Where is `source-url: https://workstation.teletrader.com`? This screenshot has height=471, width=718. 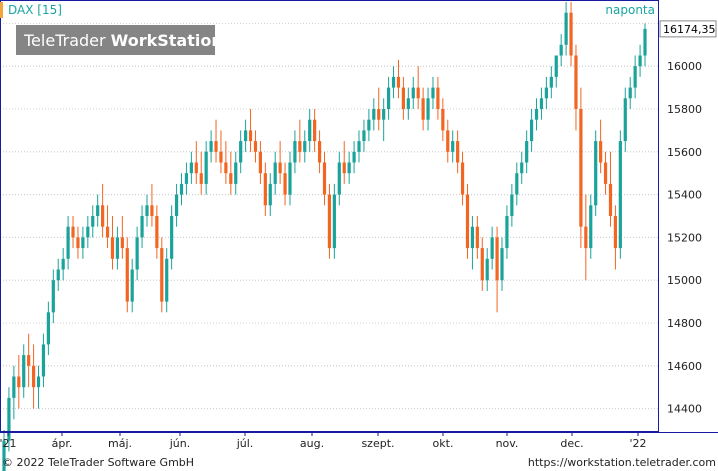
source-url: https://workstation.teletrader.com is located at coordinates (622, 462).